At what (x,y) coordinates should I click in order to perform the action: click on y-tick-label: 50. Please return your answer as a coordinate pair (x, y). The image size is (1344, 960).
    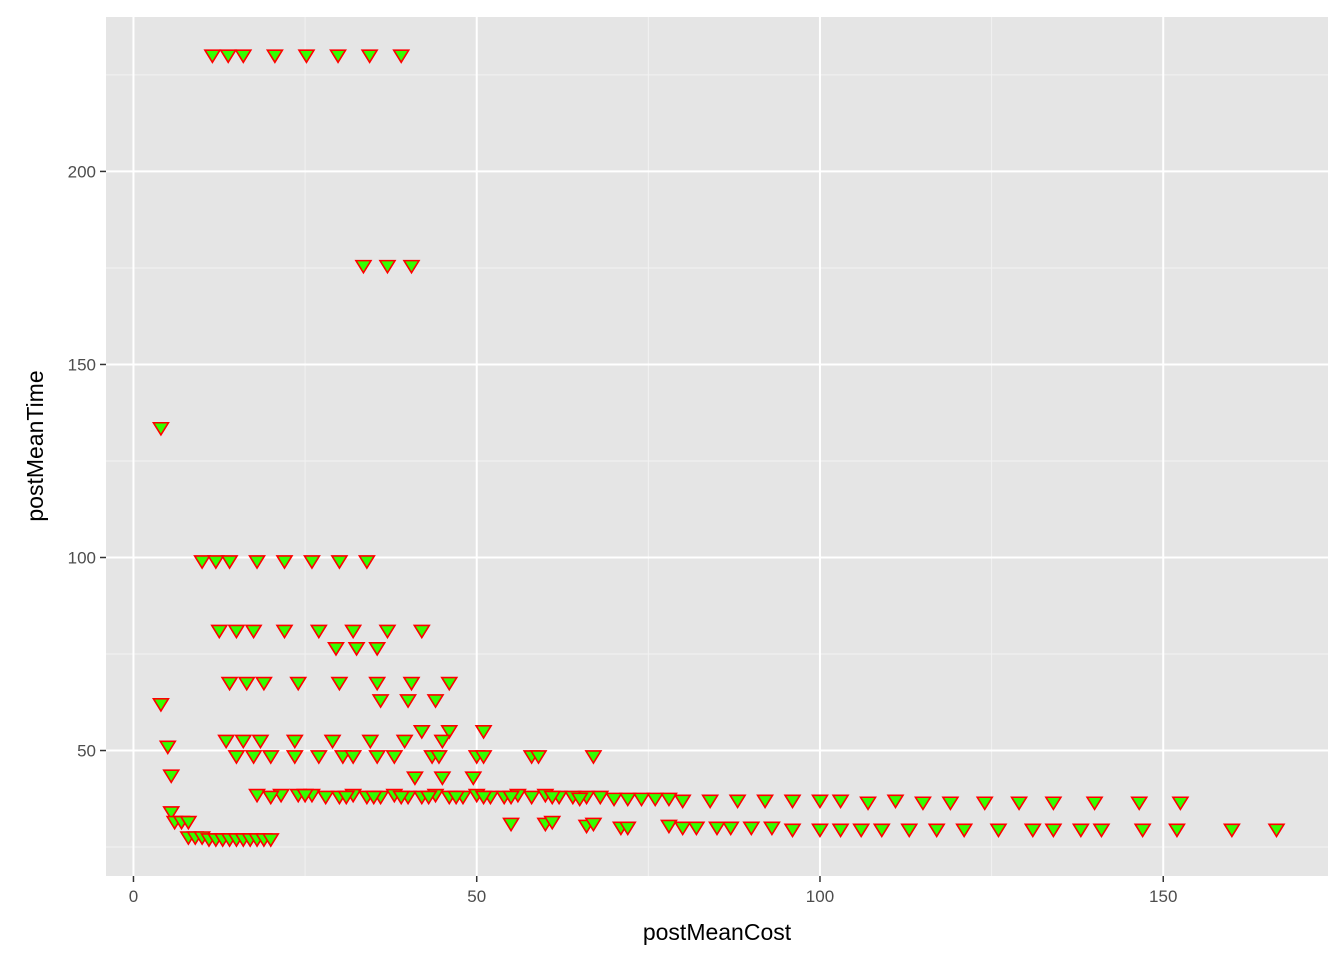
    Looking at the image, I should click on (86, 751).